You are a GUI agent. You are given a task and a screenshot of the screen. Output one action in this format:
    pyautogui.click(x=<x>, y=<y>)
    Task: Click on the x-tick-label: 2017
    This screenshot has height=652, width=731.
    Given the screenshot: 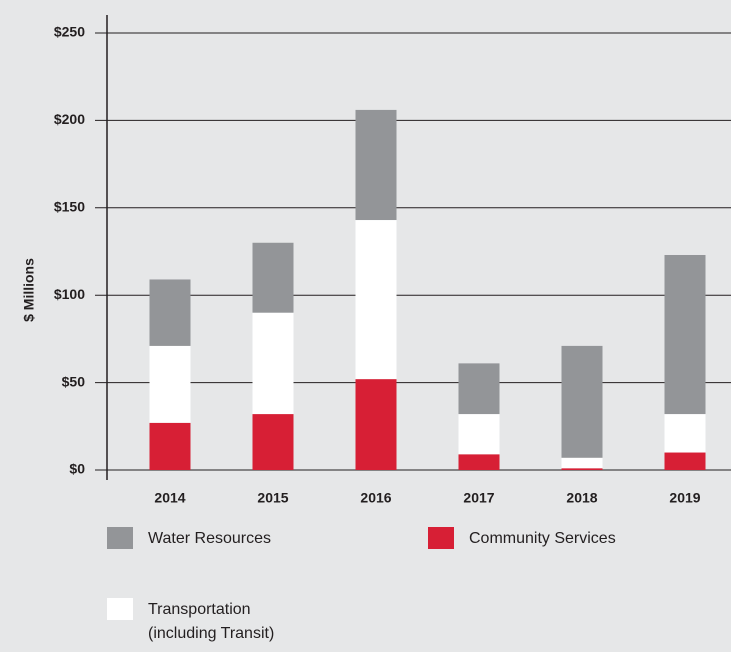 What is the action you would take?
    pyautogui.click(x=478, y=498)
    